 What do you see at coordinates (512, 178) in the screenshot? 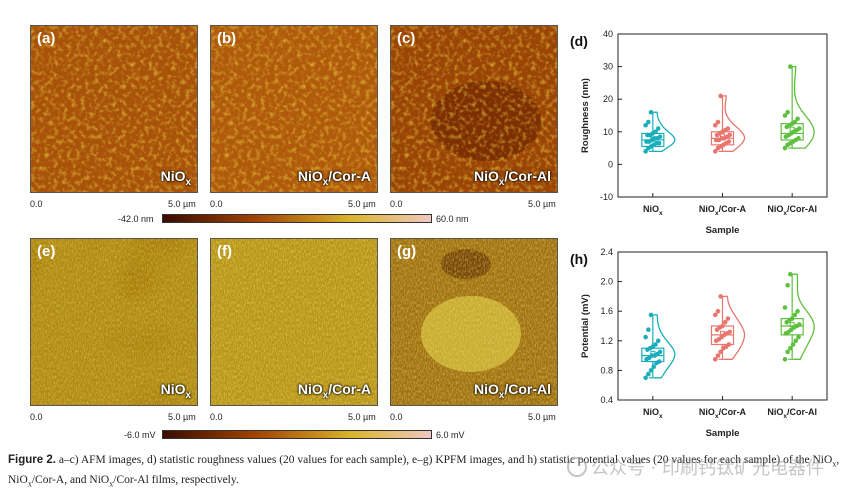
I see `panel-label-c: NiOx/Cor-Al` at bounding box center [512, 178].